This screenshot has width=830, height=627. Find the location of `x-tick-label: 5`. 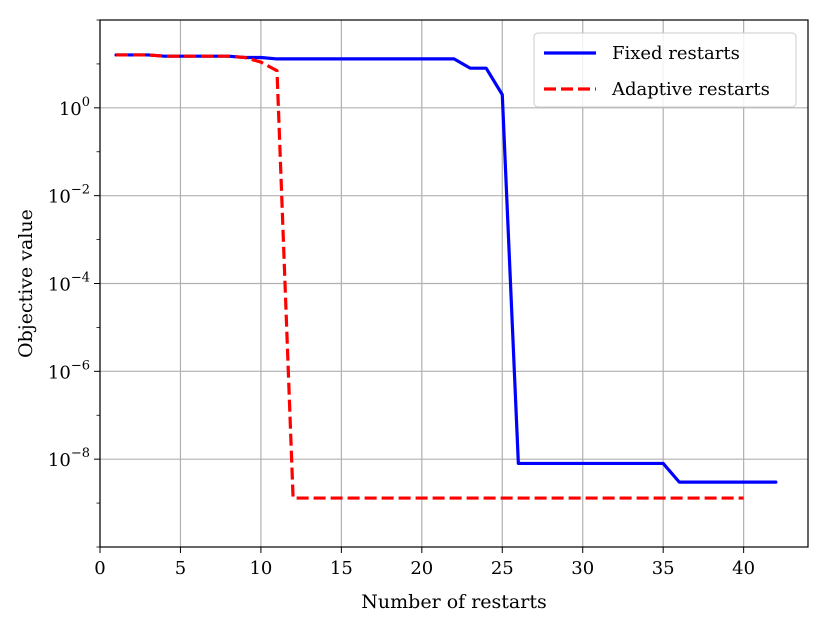

x-tick-label: 5 is located at coordinates (180, 568).